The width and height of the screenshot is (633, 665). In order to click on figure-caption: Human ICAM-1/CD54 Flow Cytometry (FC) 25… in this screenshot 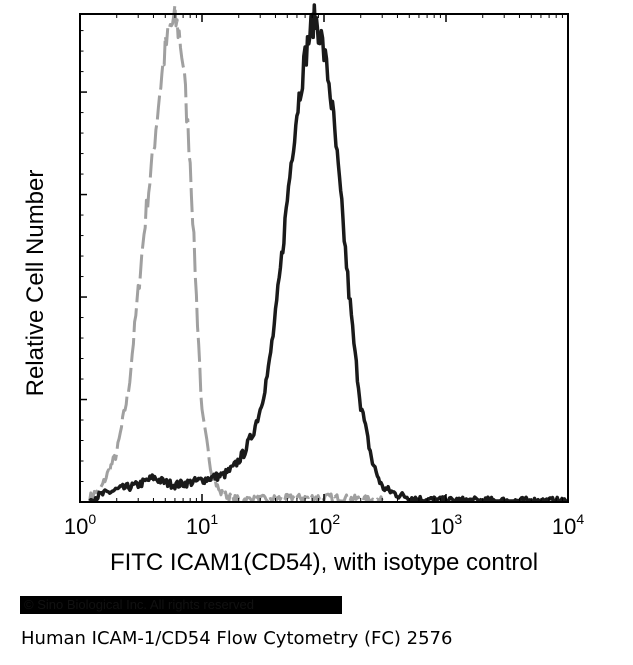, I will do `click(237, 638)`.